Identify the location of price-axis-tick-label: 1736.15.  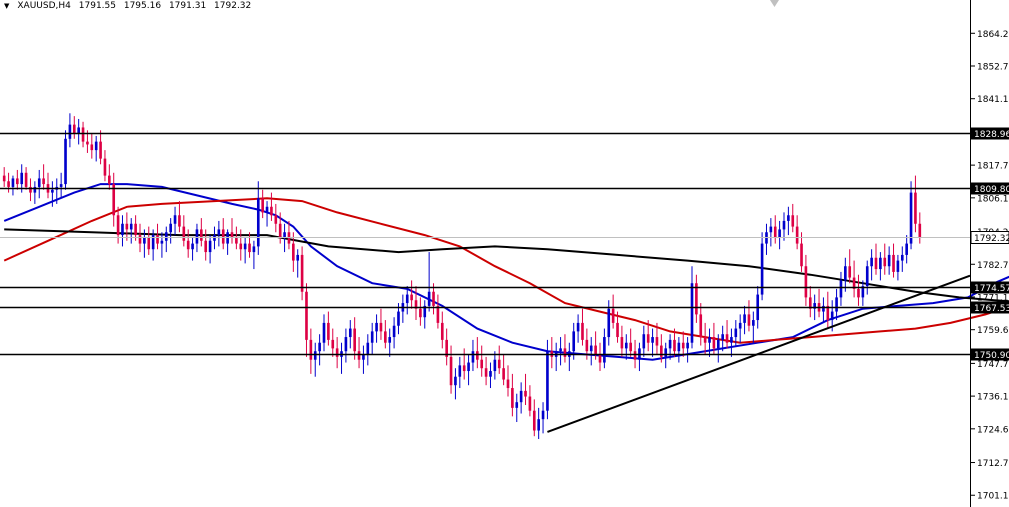
(993, 398).